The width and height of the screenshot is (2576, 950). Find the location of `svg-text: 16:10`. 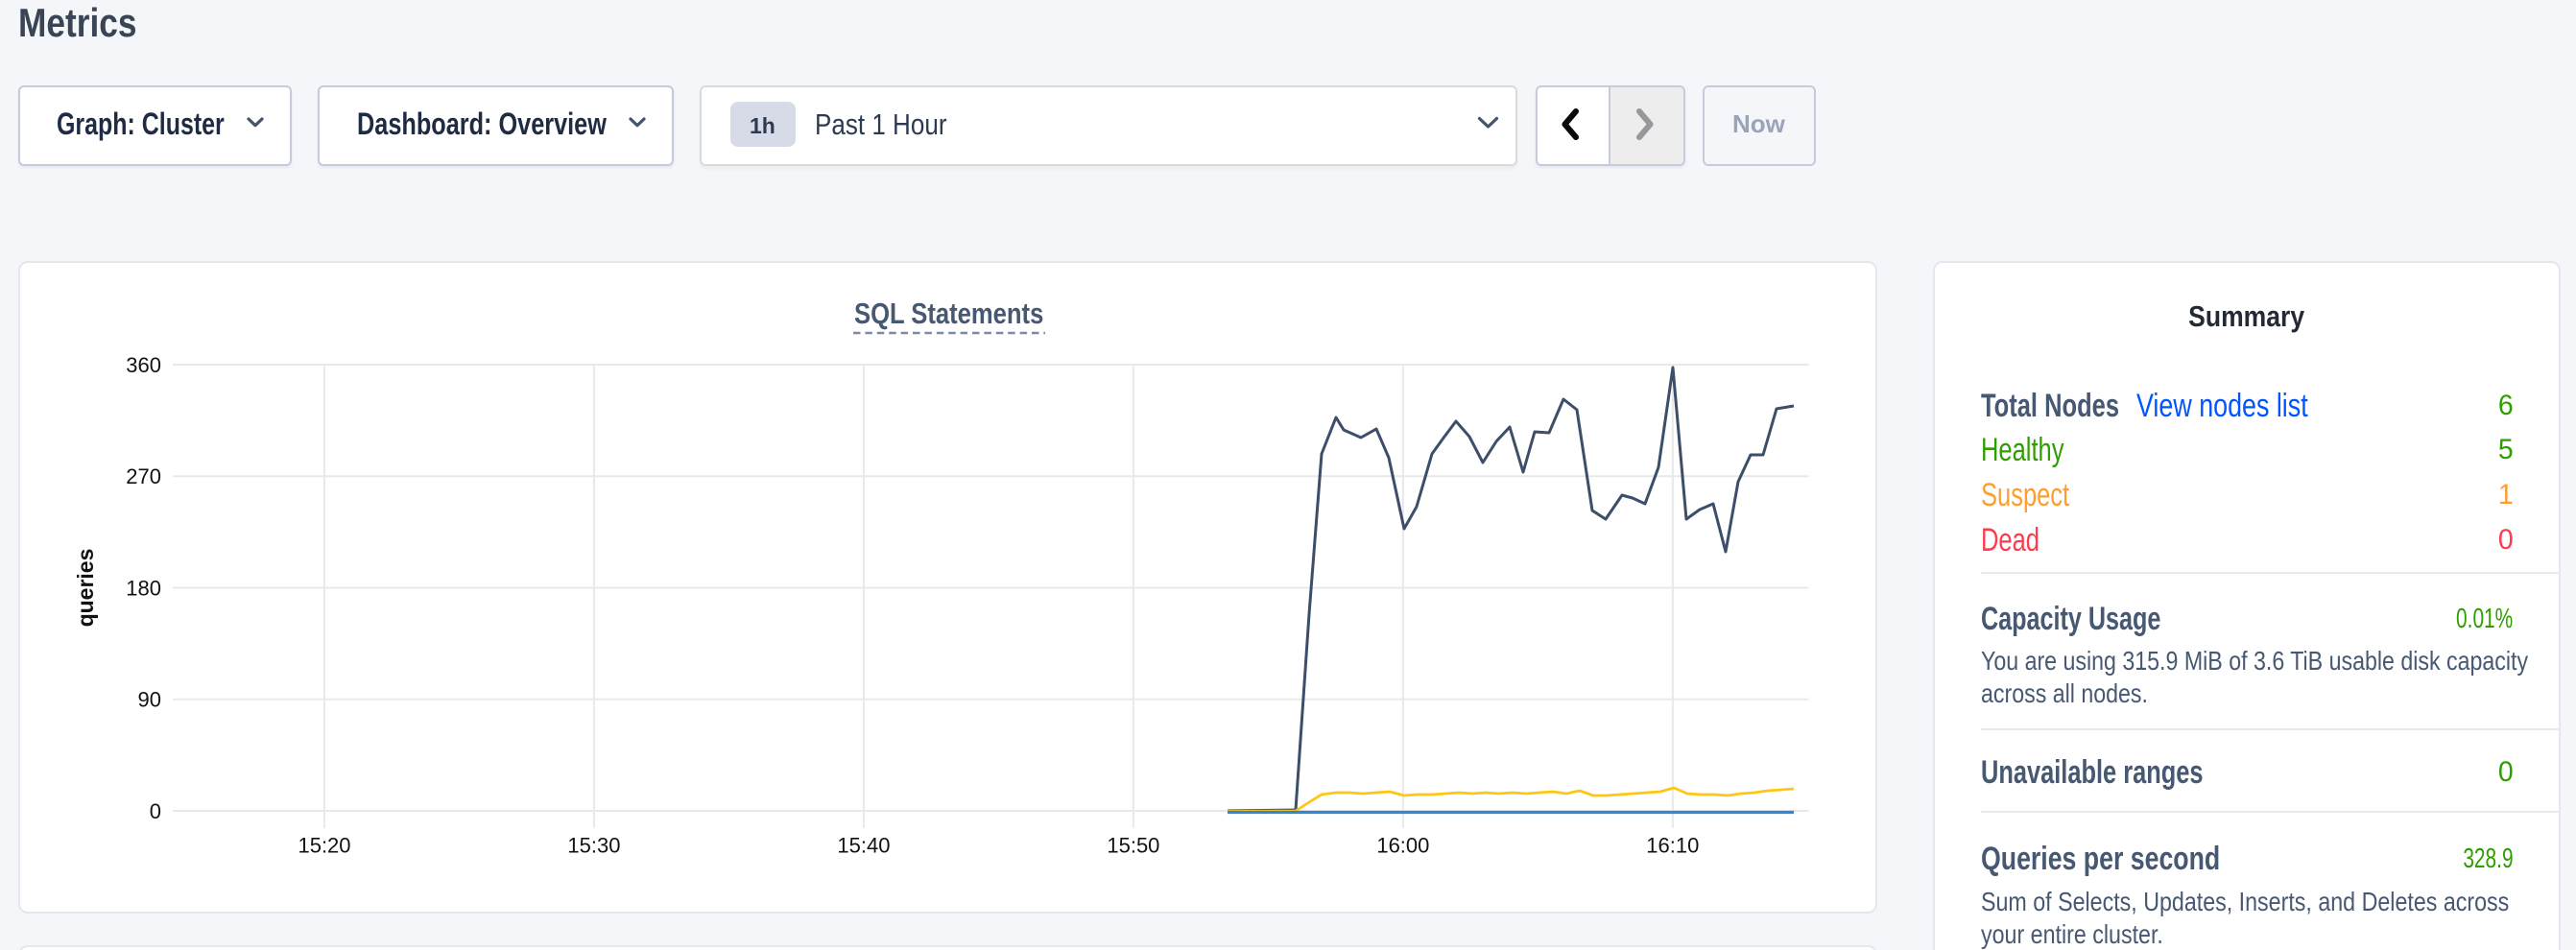

svg-text: 16:10 is located at coordinates (1672, 846).